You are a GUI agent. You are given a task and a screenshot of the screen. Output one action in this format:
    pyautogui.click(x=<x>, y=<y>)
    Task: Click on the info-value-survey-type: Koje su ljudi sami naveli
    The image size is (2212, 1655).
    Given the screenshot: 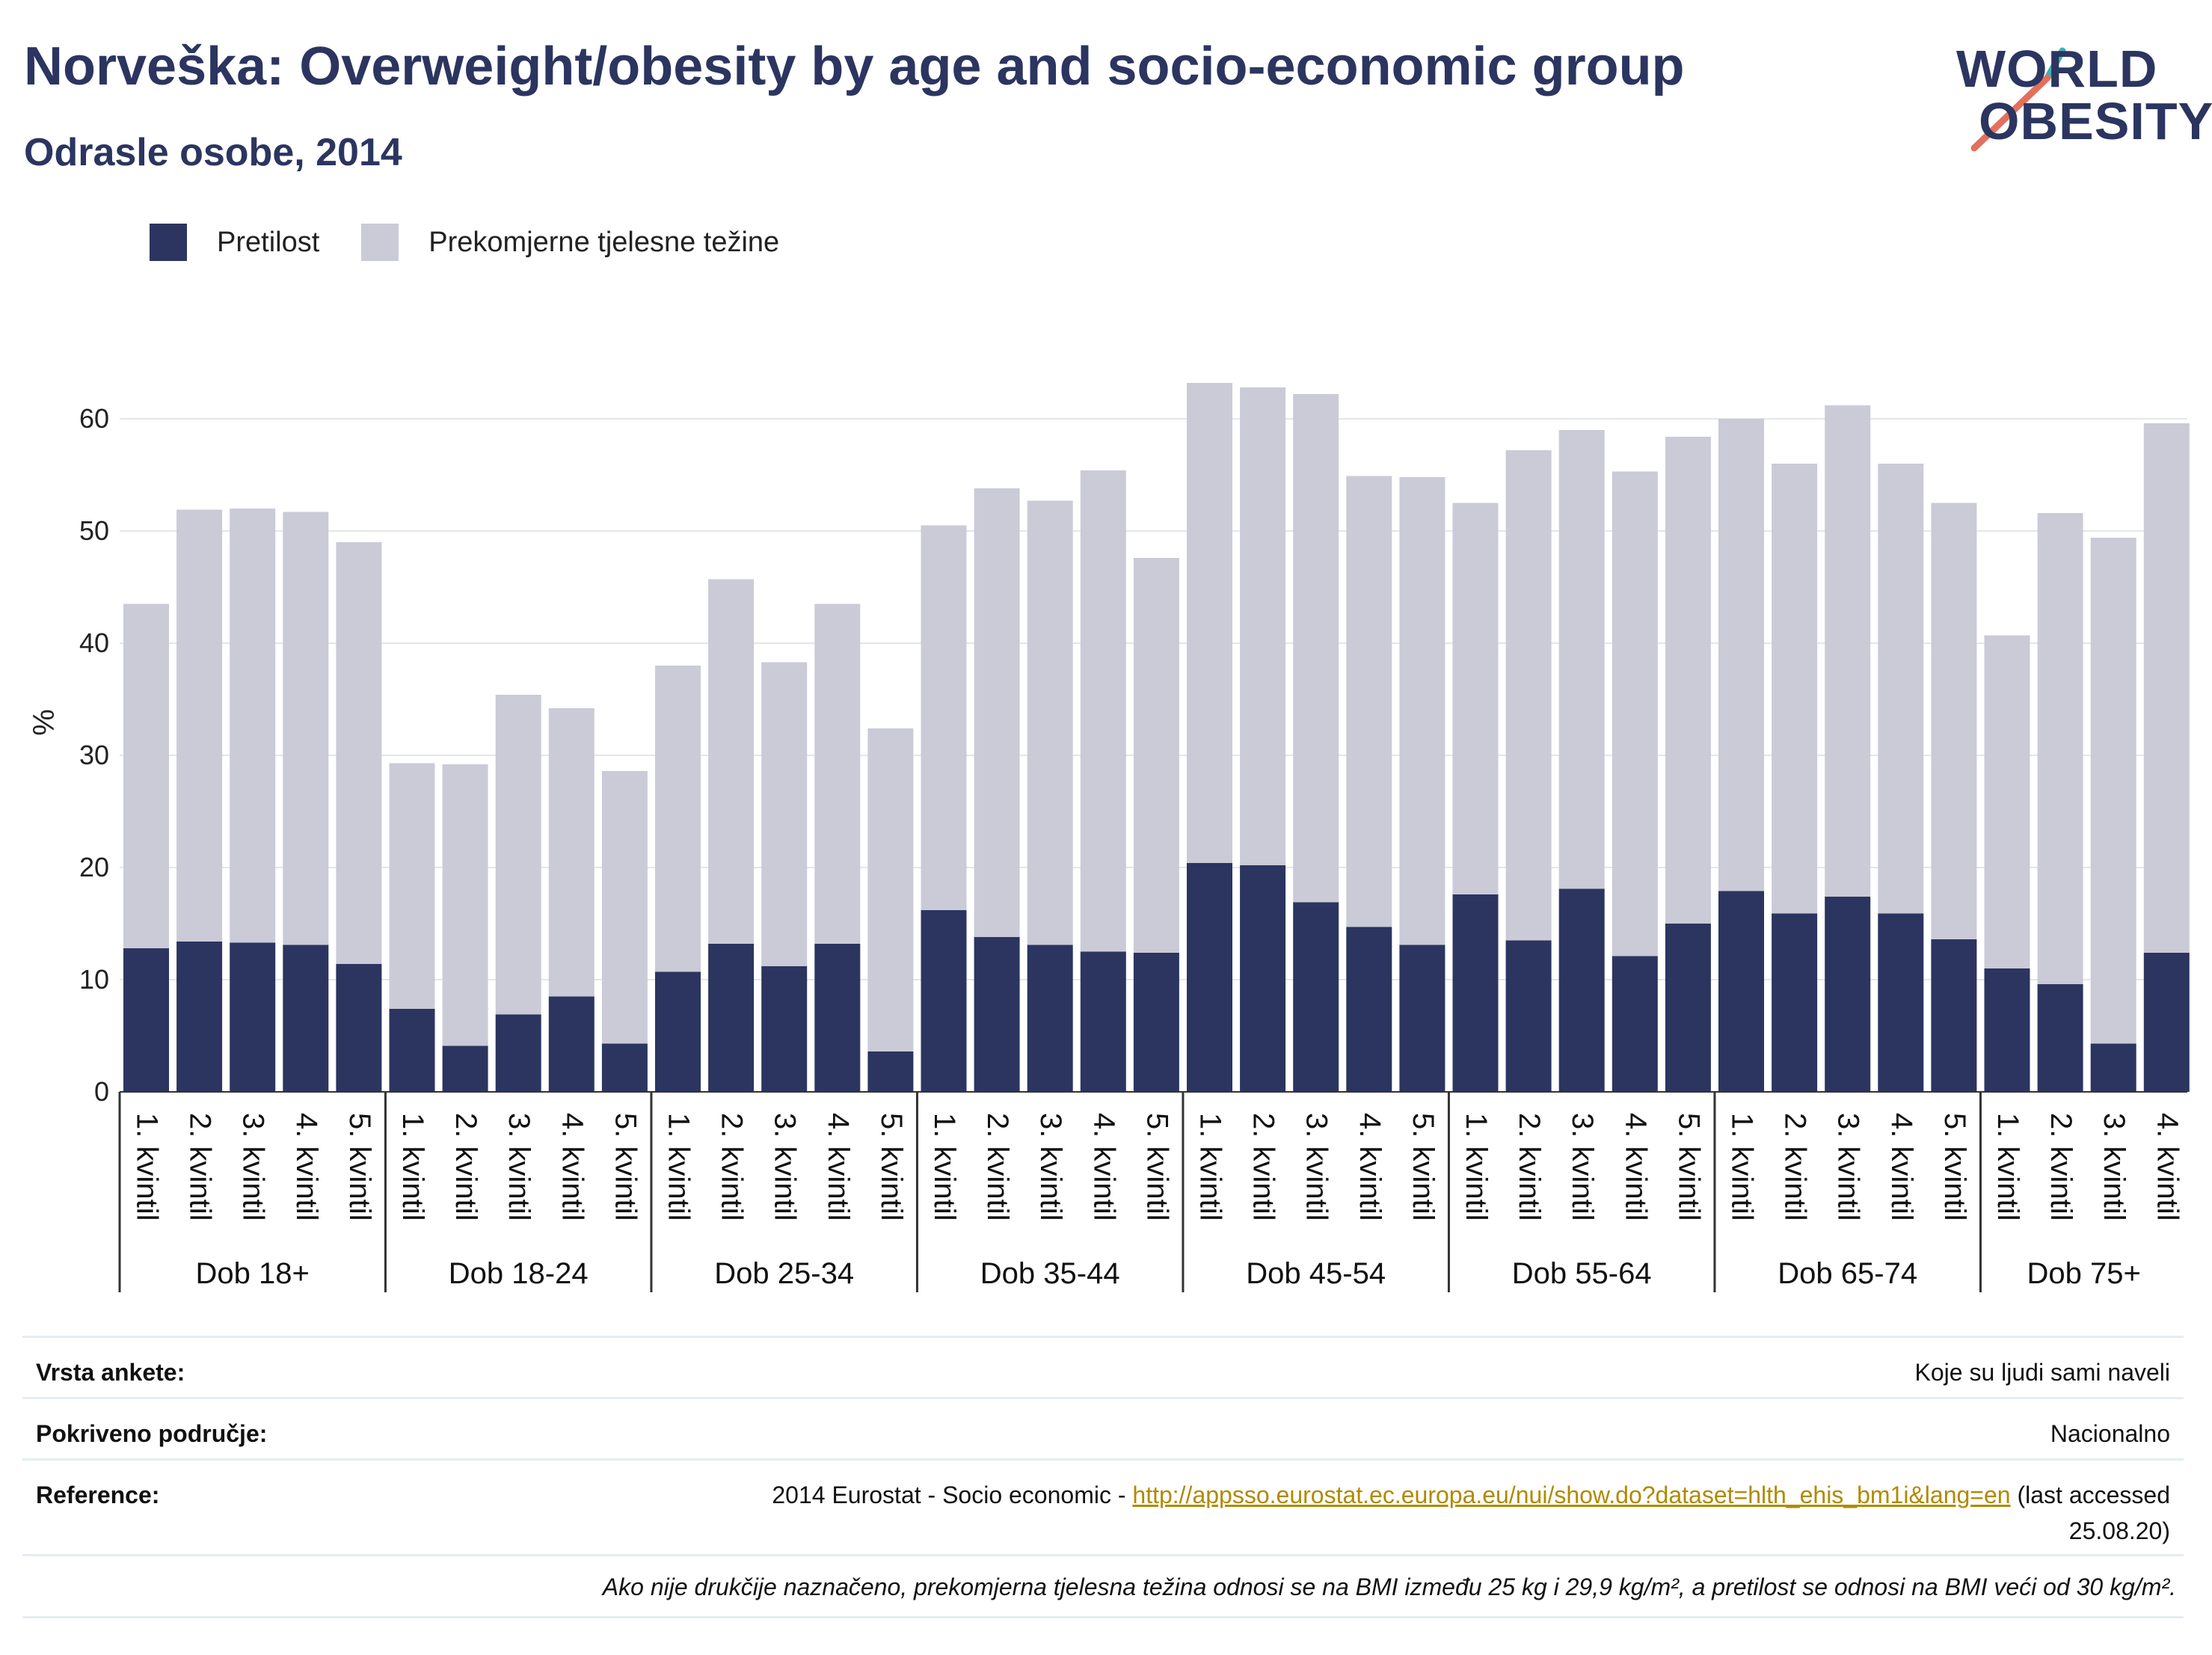 What is the action you would take?
    pyautogui.click(x=2043, y=1372)
    